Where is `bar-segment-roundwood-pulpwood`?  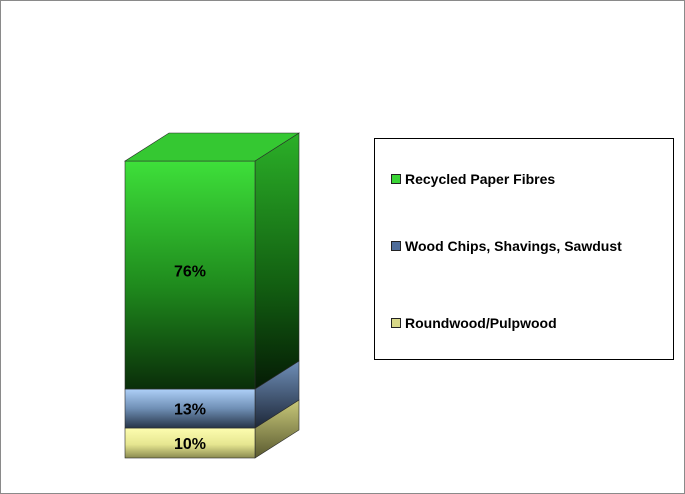 bar-segment-roundwood-pulpwood is located at coordinates (190, 443).